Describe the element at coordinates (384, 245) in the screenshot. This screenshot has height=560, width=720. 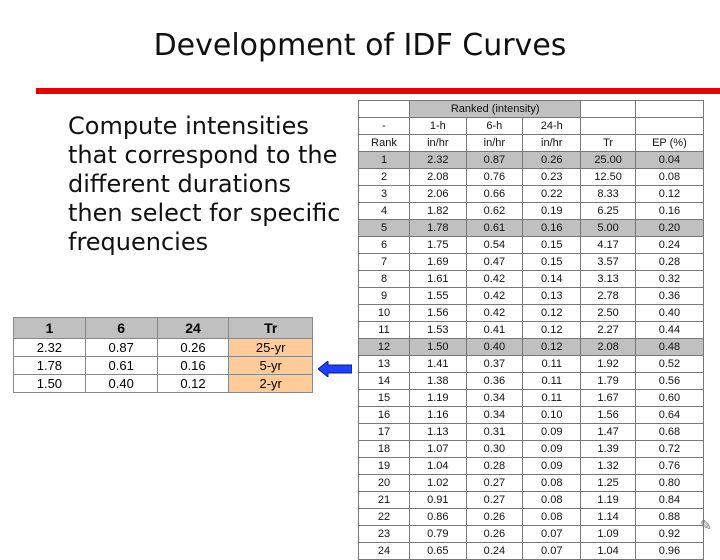
I see `table-cell: 6` at that location.